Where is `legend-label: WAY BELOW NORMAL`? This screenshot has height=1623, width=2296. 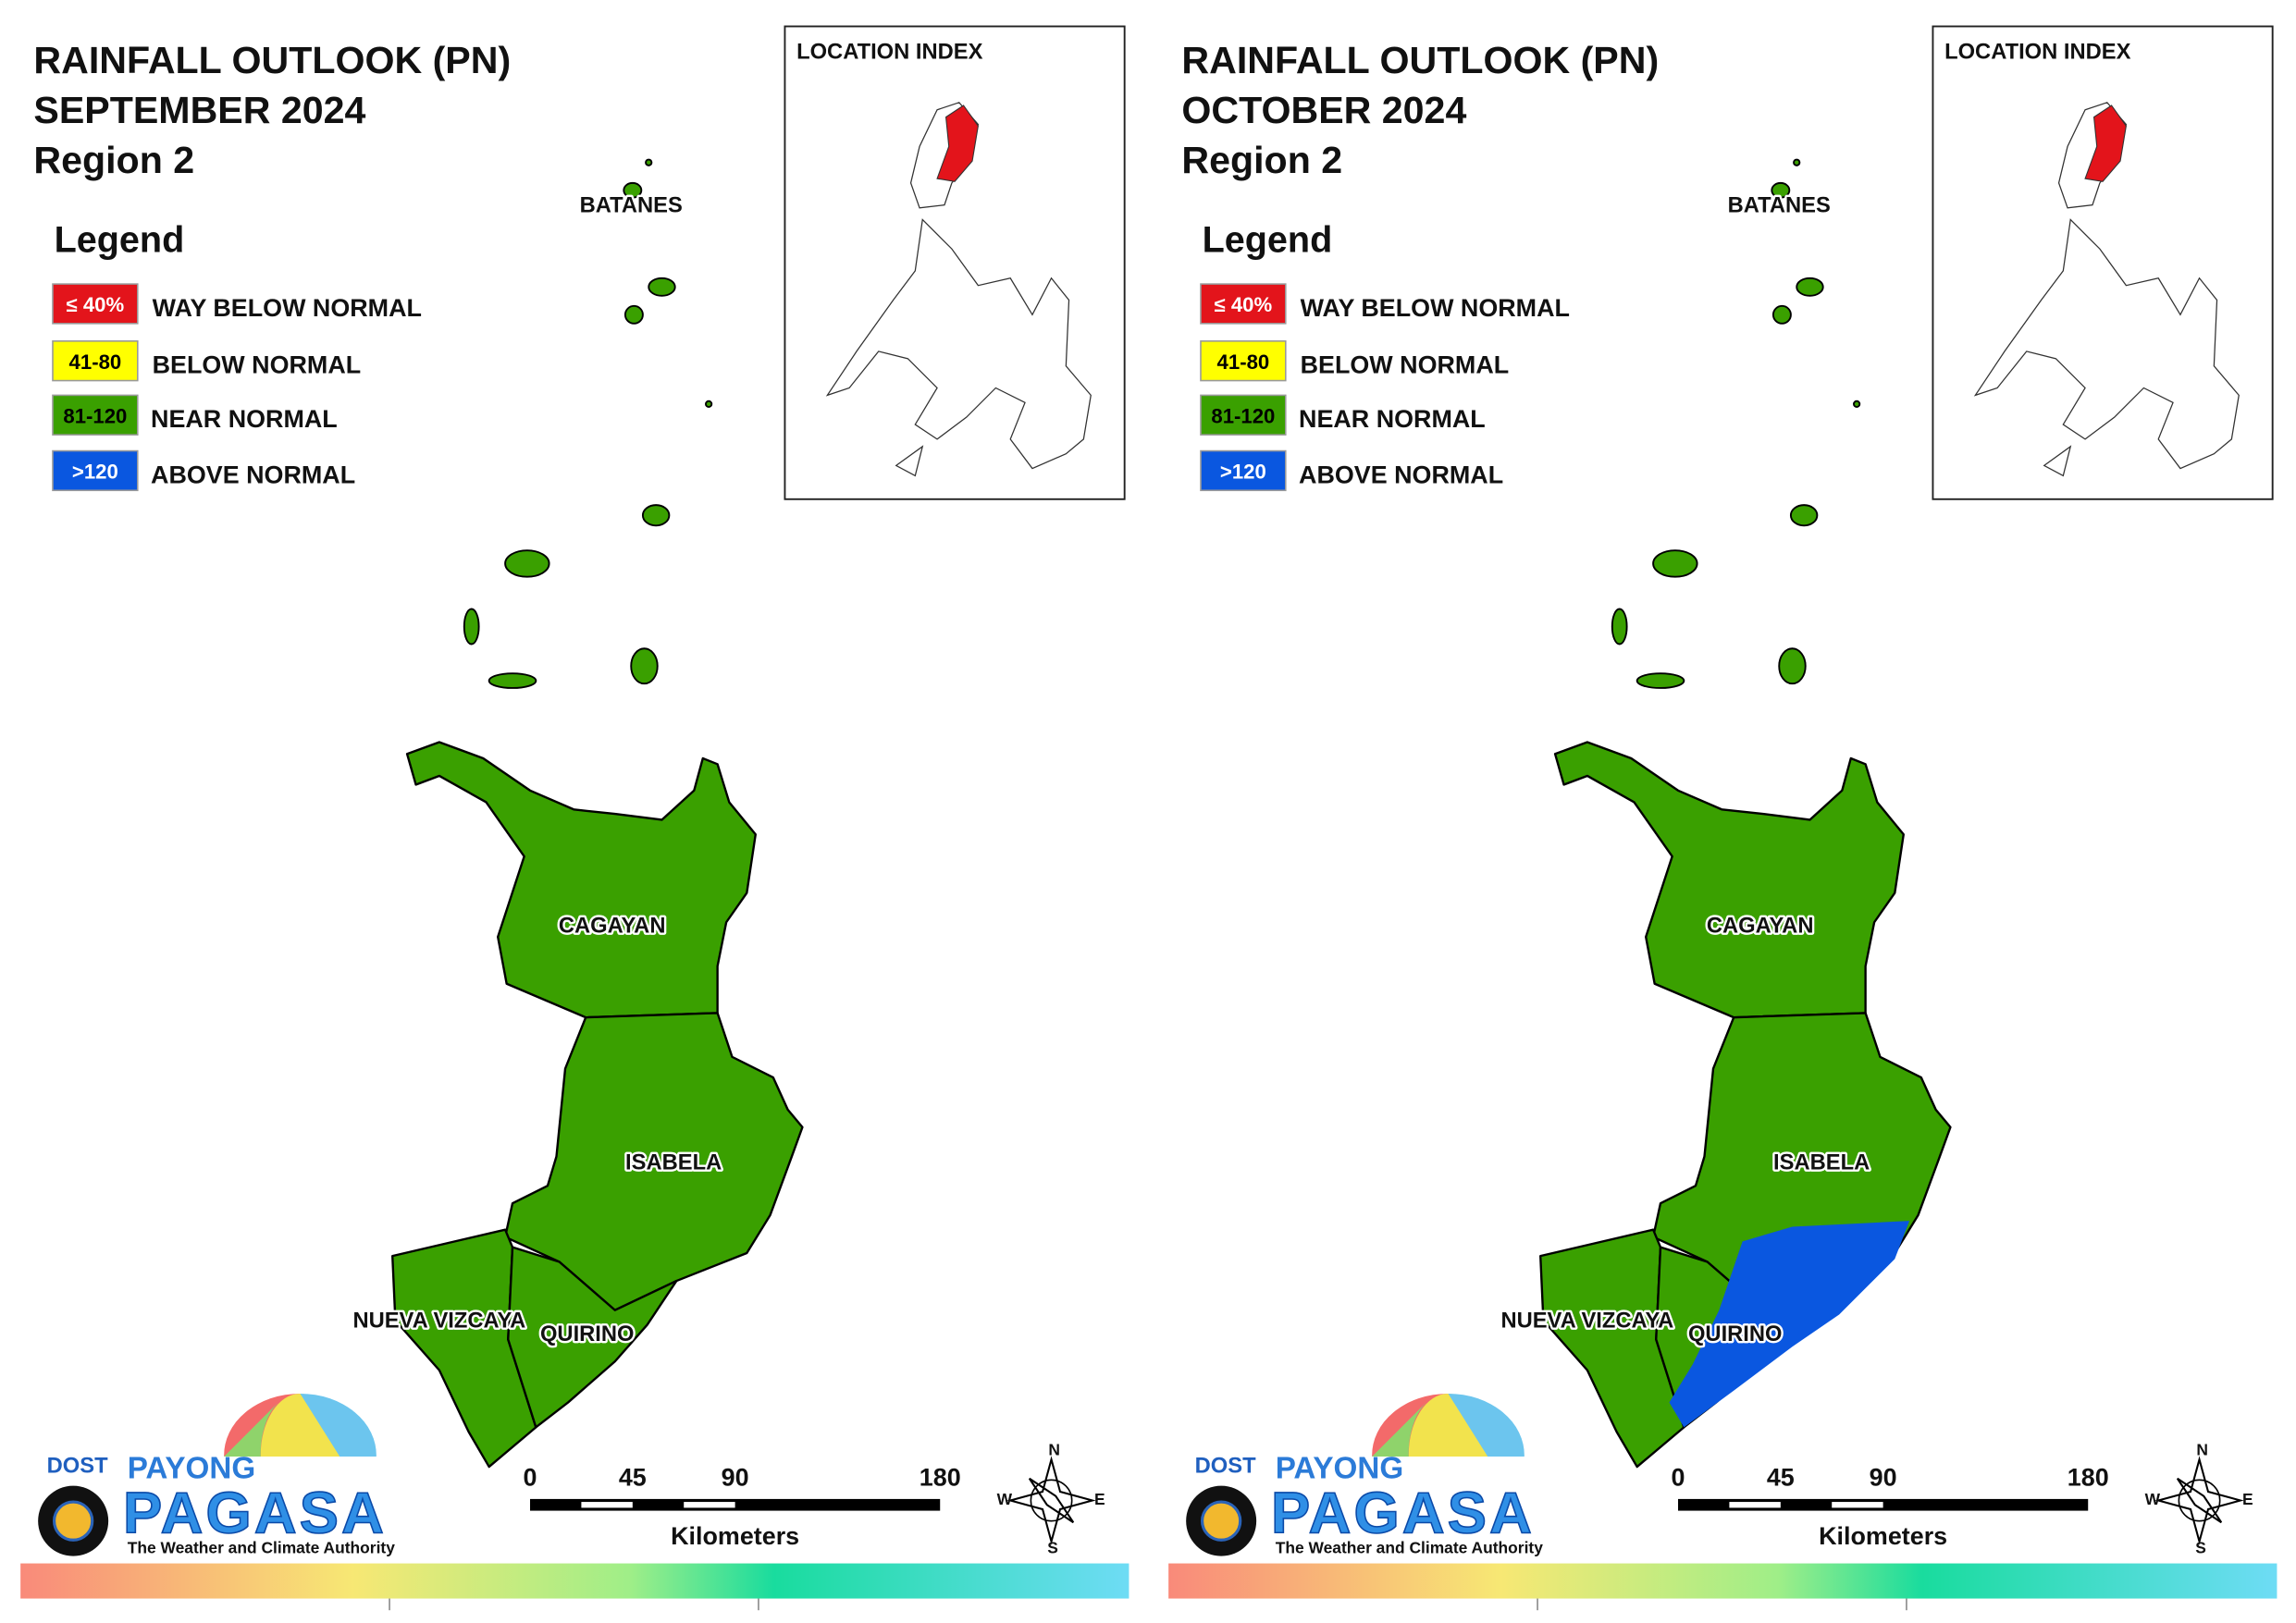
legend-label: WAY BELOW NORMAL is located at coordinates (287, 308).